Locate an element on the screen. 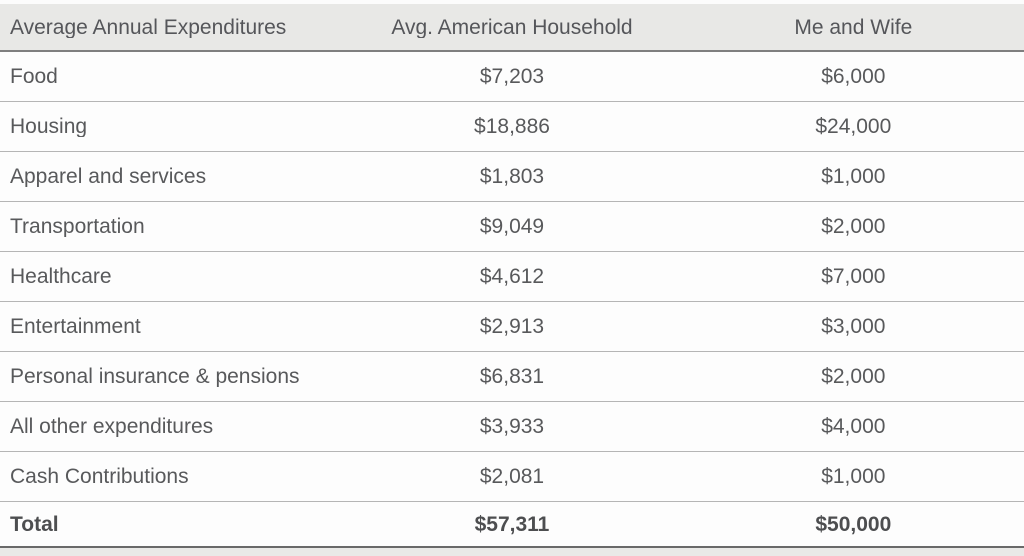 The height and width of the screenshot is (556, 1024). row-avg-household-value: $3,933 is located at coordinates (512, 426).